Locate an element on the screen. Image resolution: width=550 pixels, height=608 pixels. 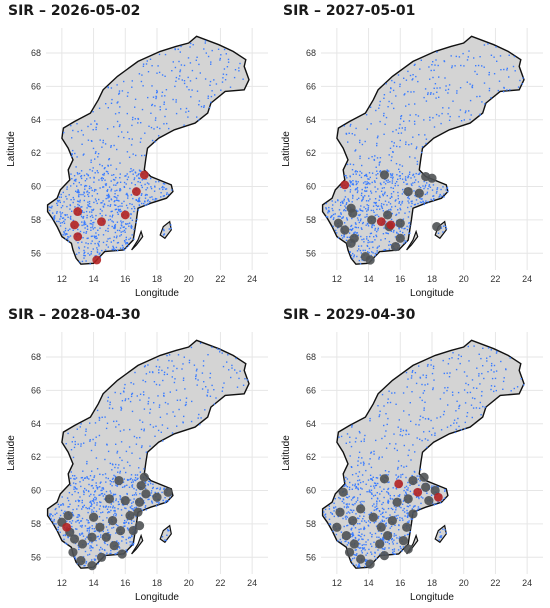
recovered-point is located at coordinates (130, 515).